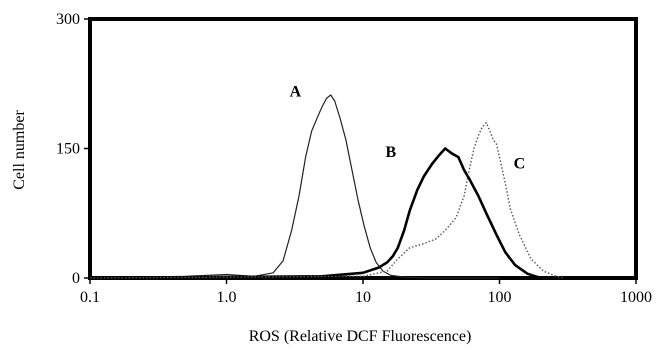 The width and height of the screenshot is (658, 351). Describe the element at coordinates (520, 163) in the screenshot. I see `series-label-c: C` at that location.